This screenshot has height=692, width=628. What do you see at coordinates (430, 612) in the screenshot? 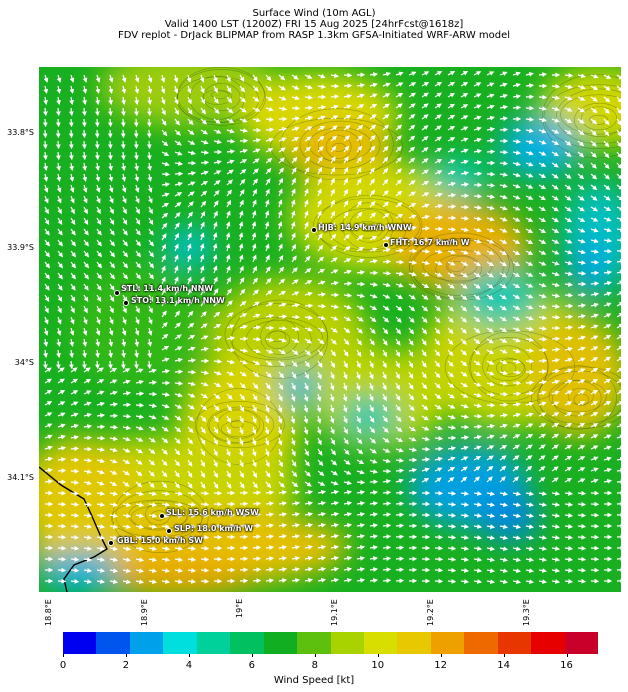
I see `lon-label: 19.2°E` at bounding box center [430, 612].